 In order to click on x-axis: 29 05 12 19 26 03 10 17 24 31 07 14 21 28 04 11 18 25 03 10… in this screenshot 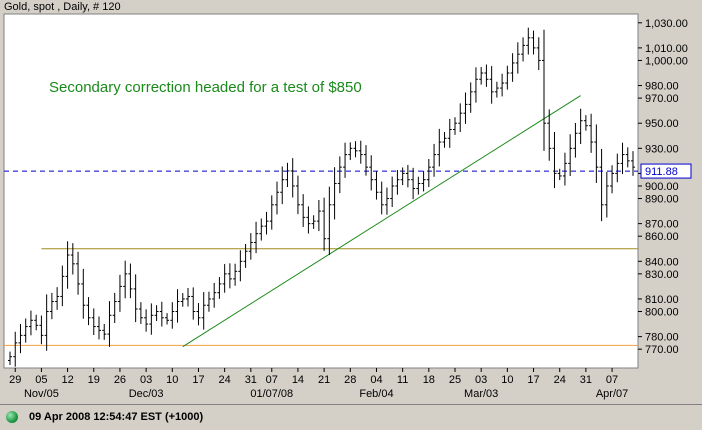, I will do `click(318, 384)`.